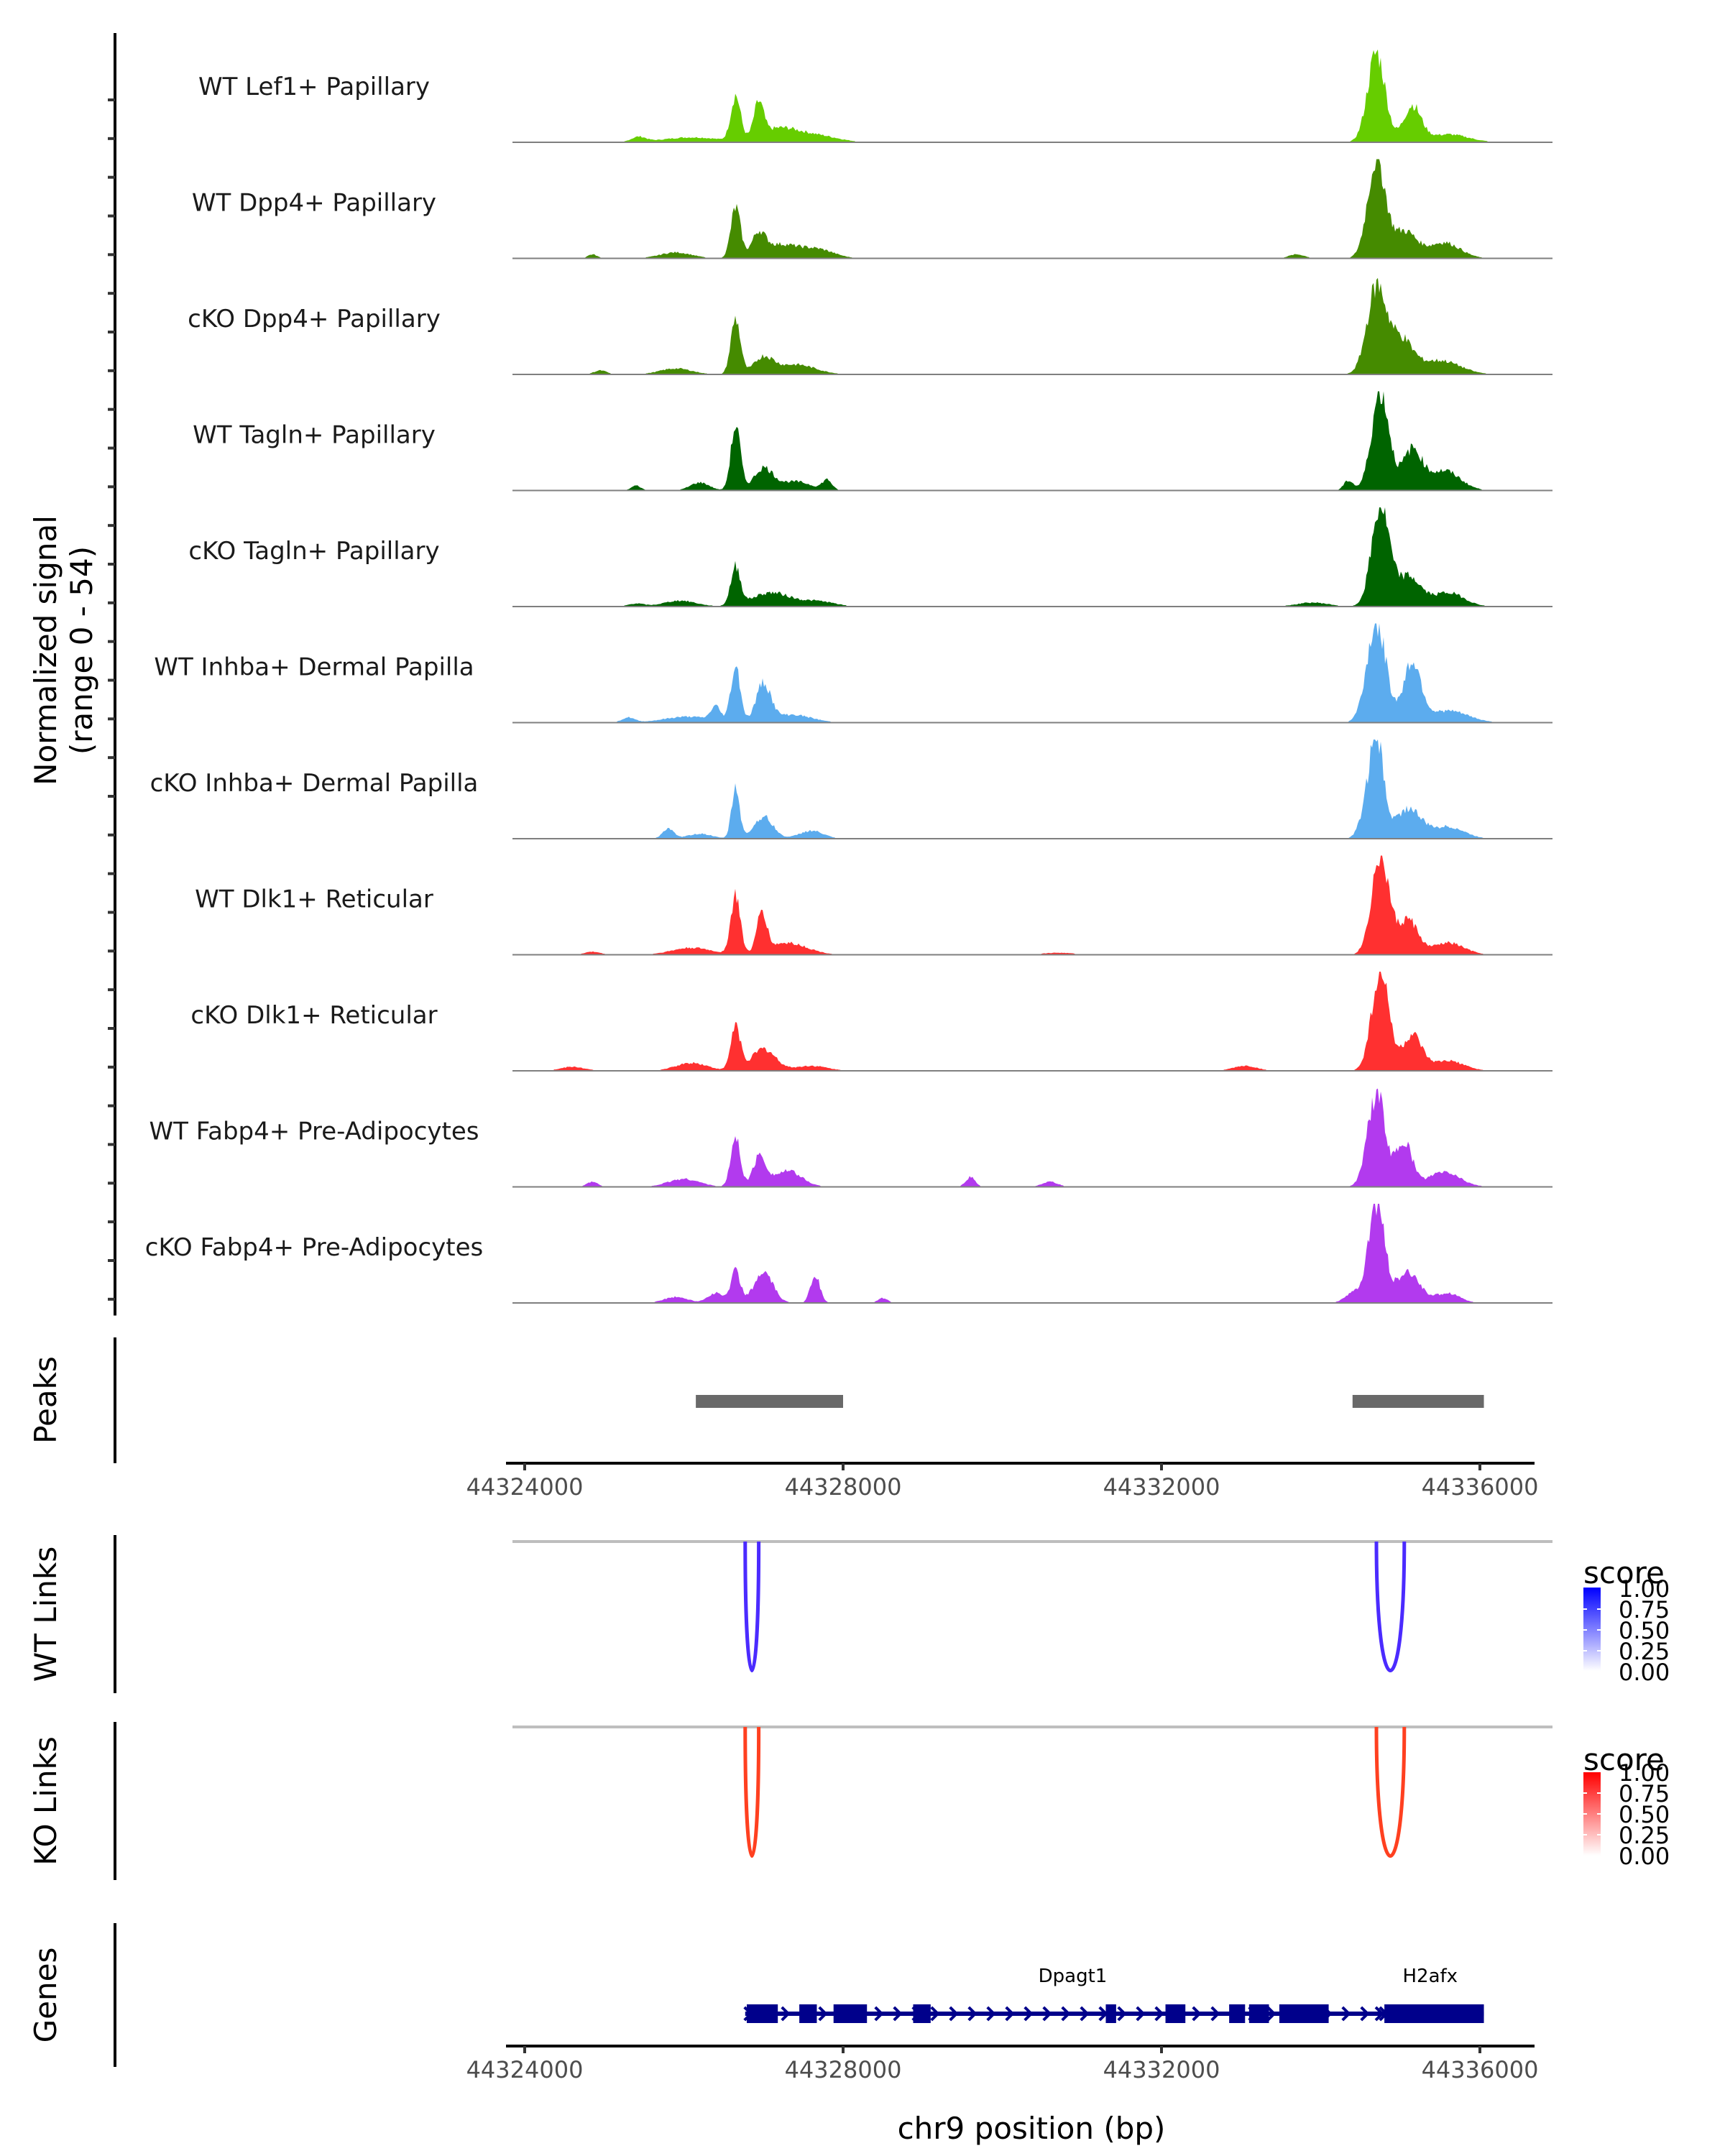  Describe the element at coordinates (314, 1132) in the screenshot. I see `track-label: WT Fabp4+ Pre-Adipocytes` at that location.